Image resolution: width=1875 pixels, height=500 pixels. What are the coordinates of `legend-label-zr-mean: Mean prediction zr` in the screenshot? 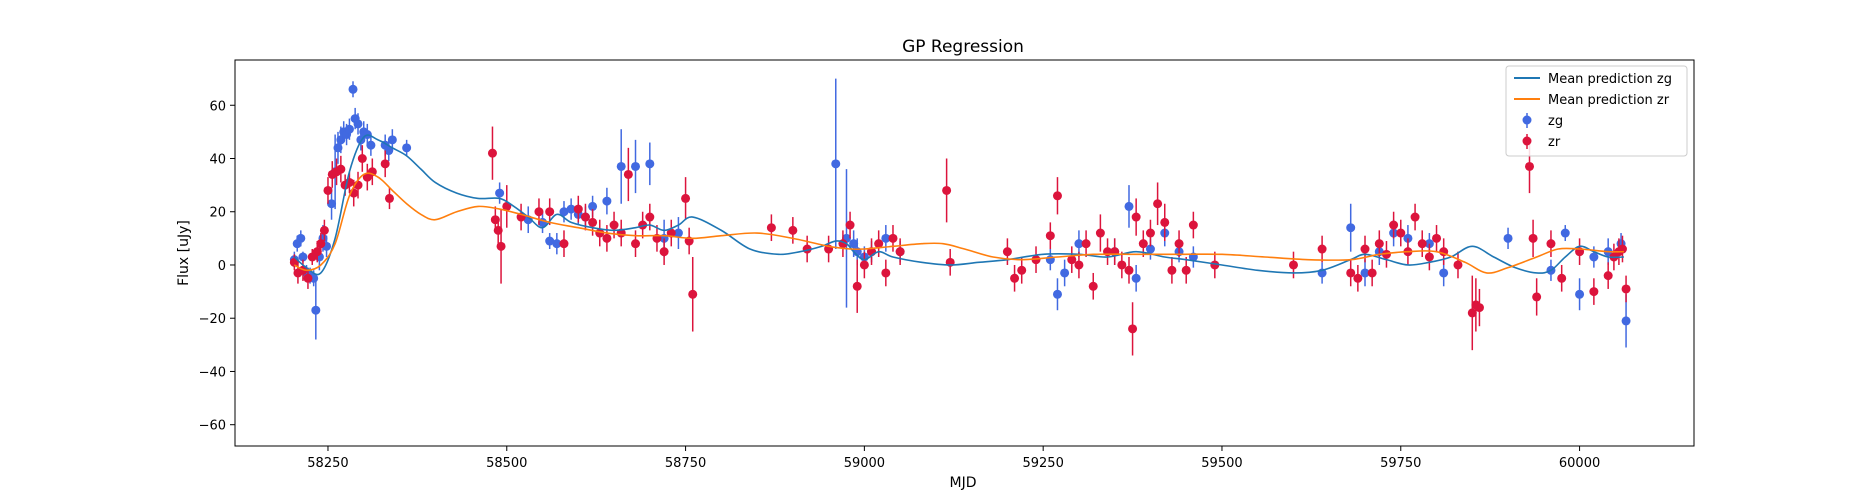 It's located at (1609, 100).